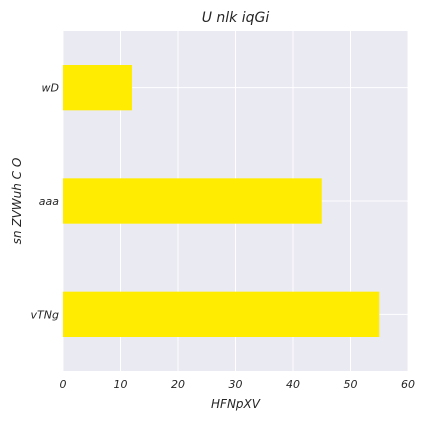 This screenshot has height=427, width=427. Describe the element at coordinates (192, 201) in the screenshot. I see `bar-aaa` at that location.